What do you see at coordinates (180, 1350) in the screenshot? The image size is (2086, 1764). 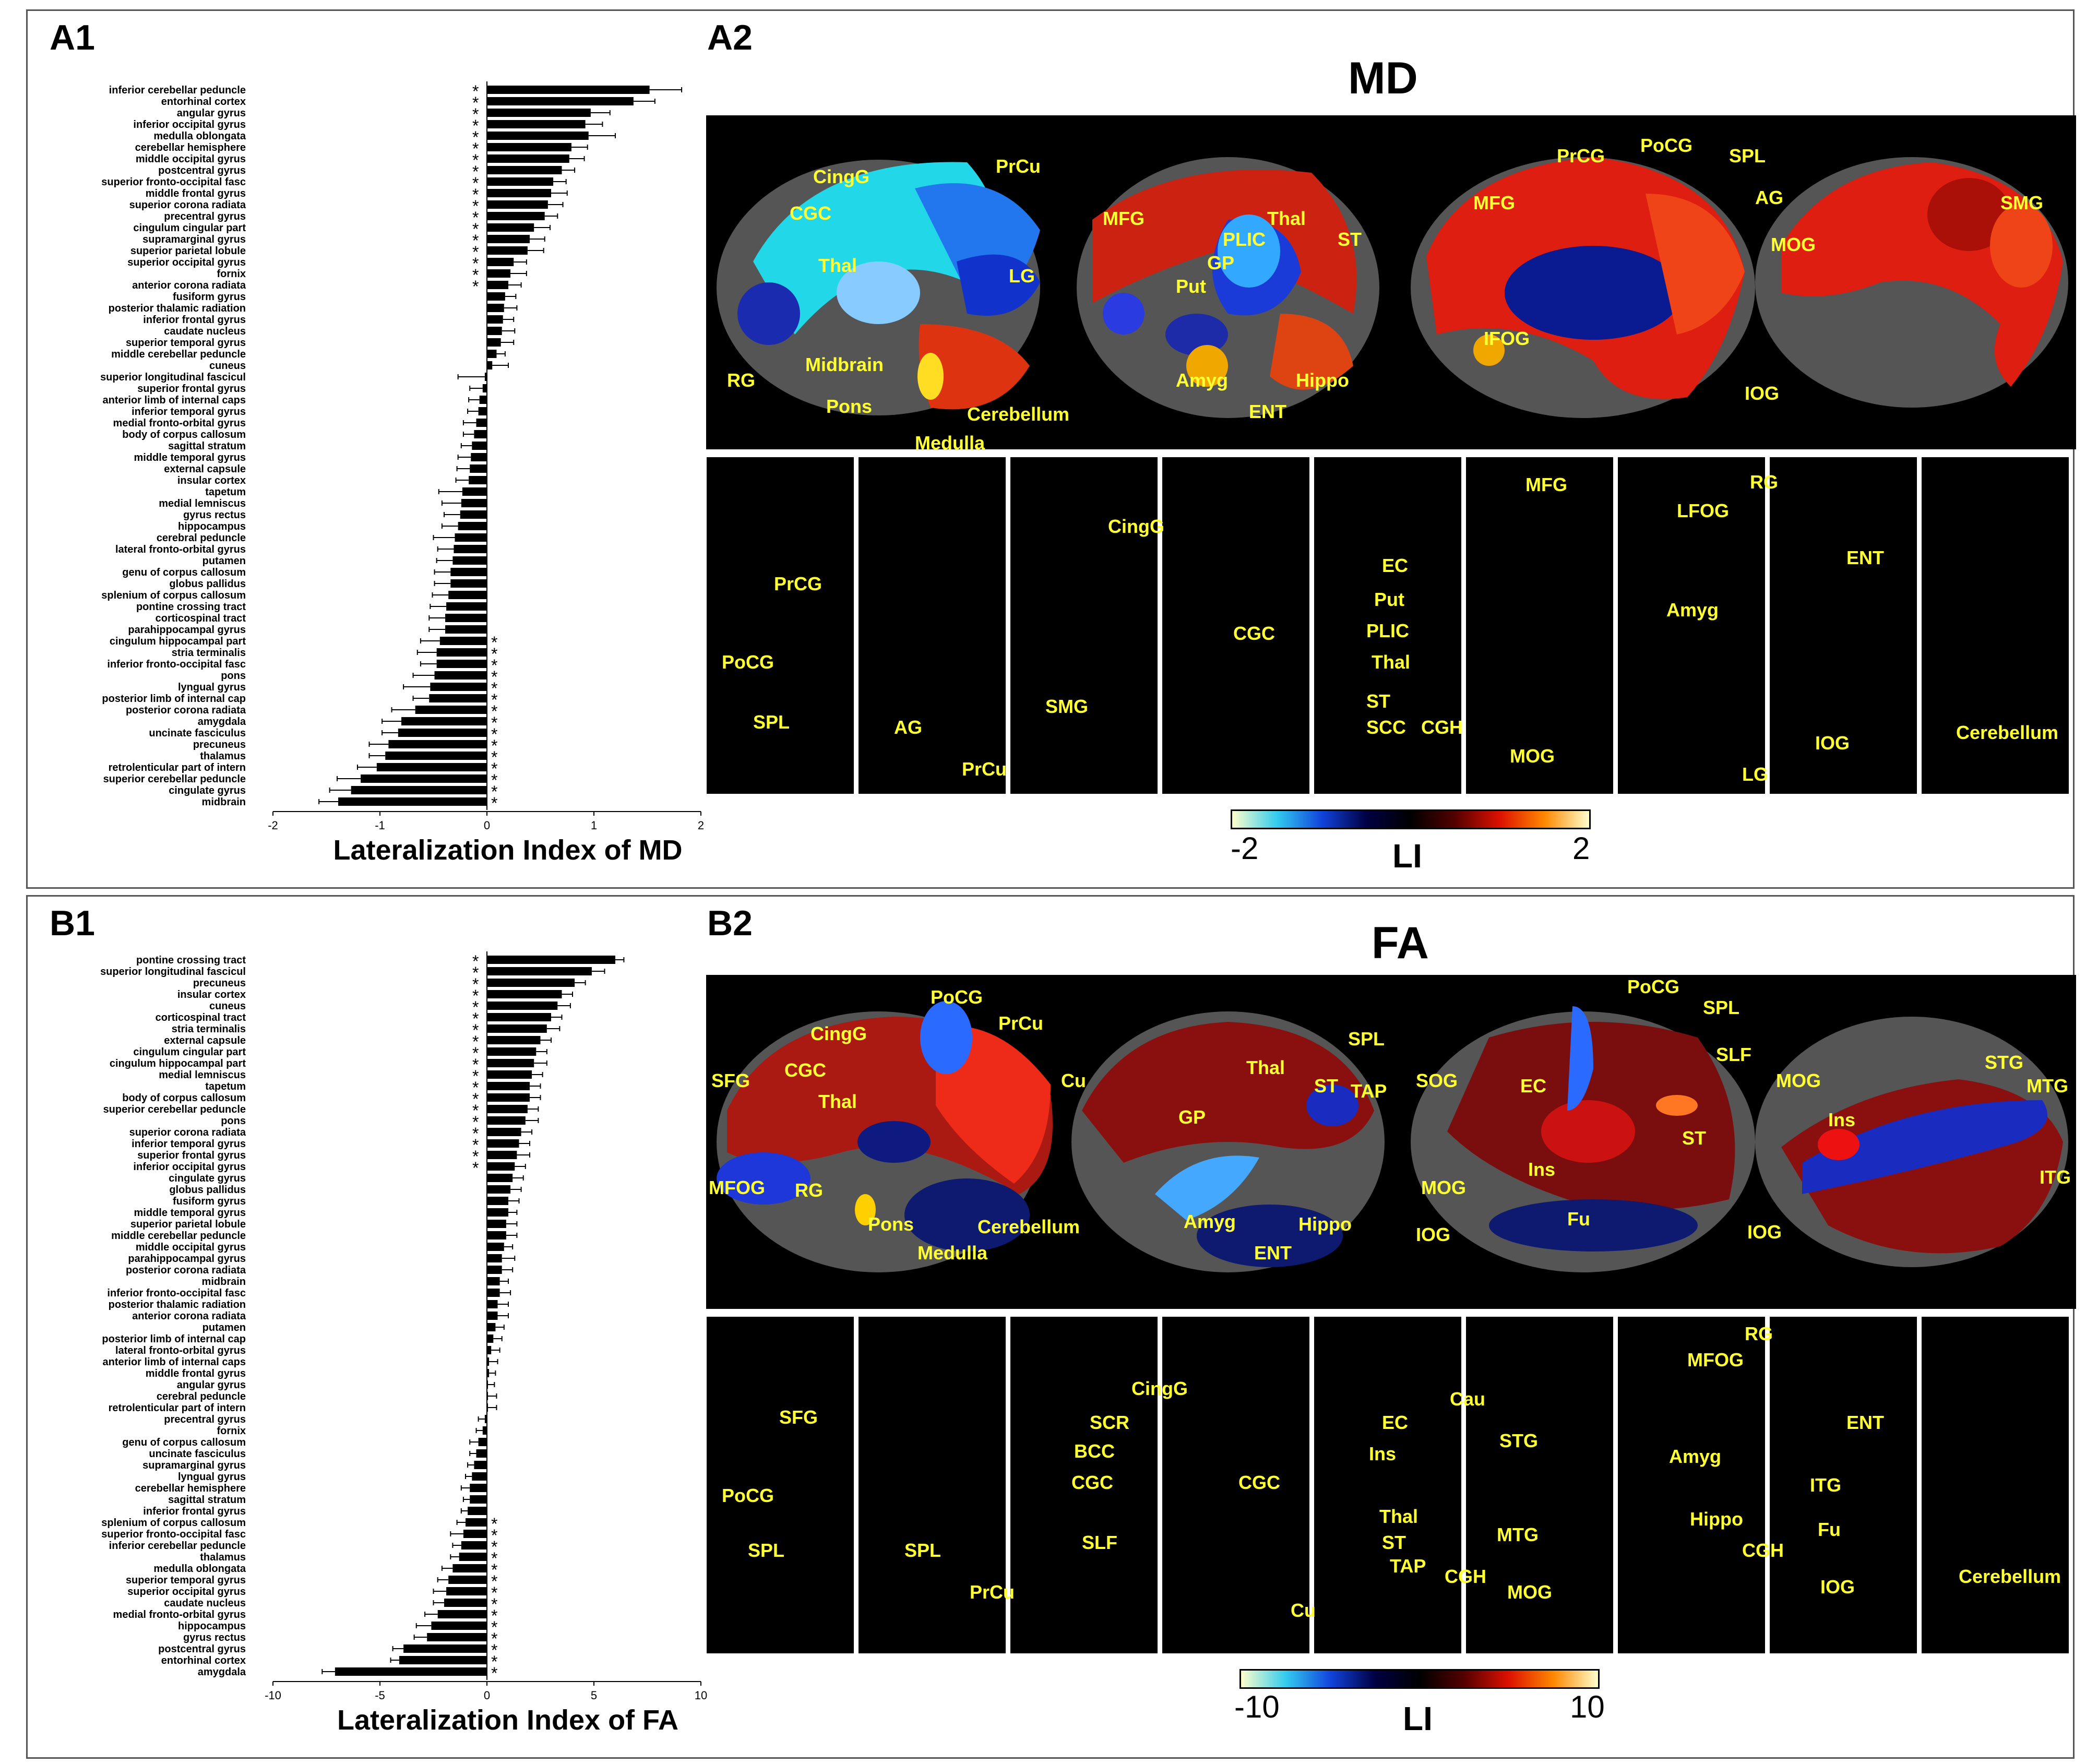 I see `category-label: lateral fronto-orbital gyrus` at bounding box center [180, 1350].